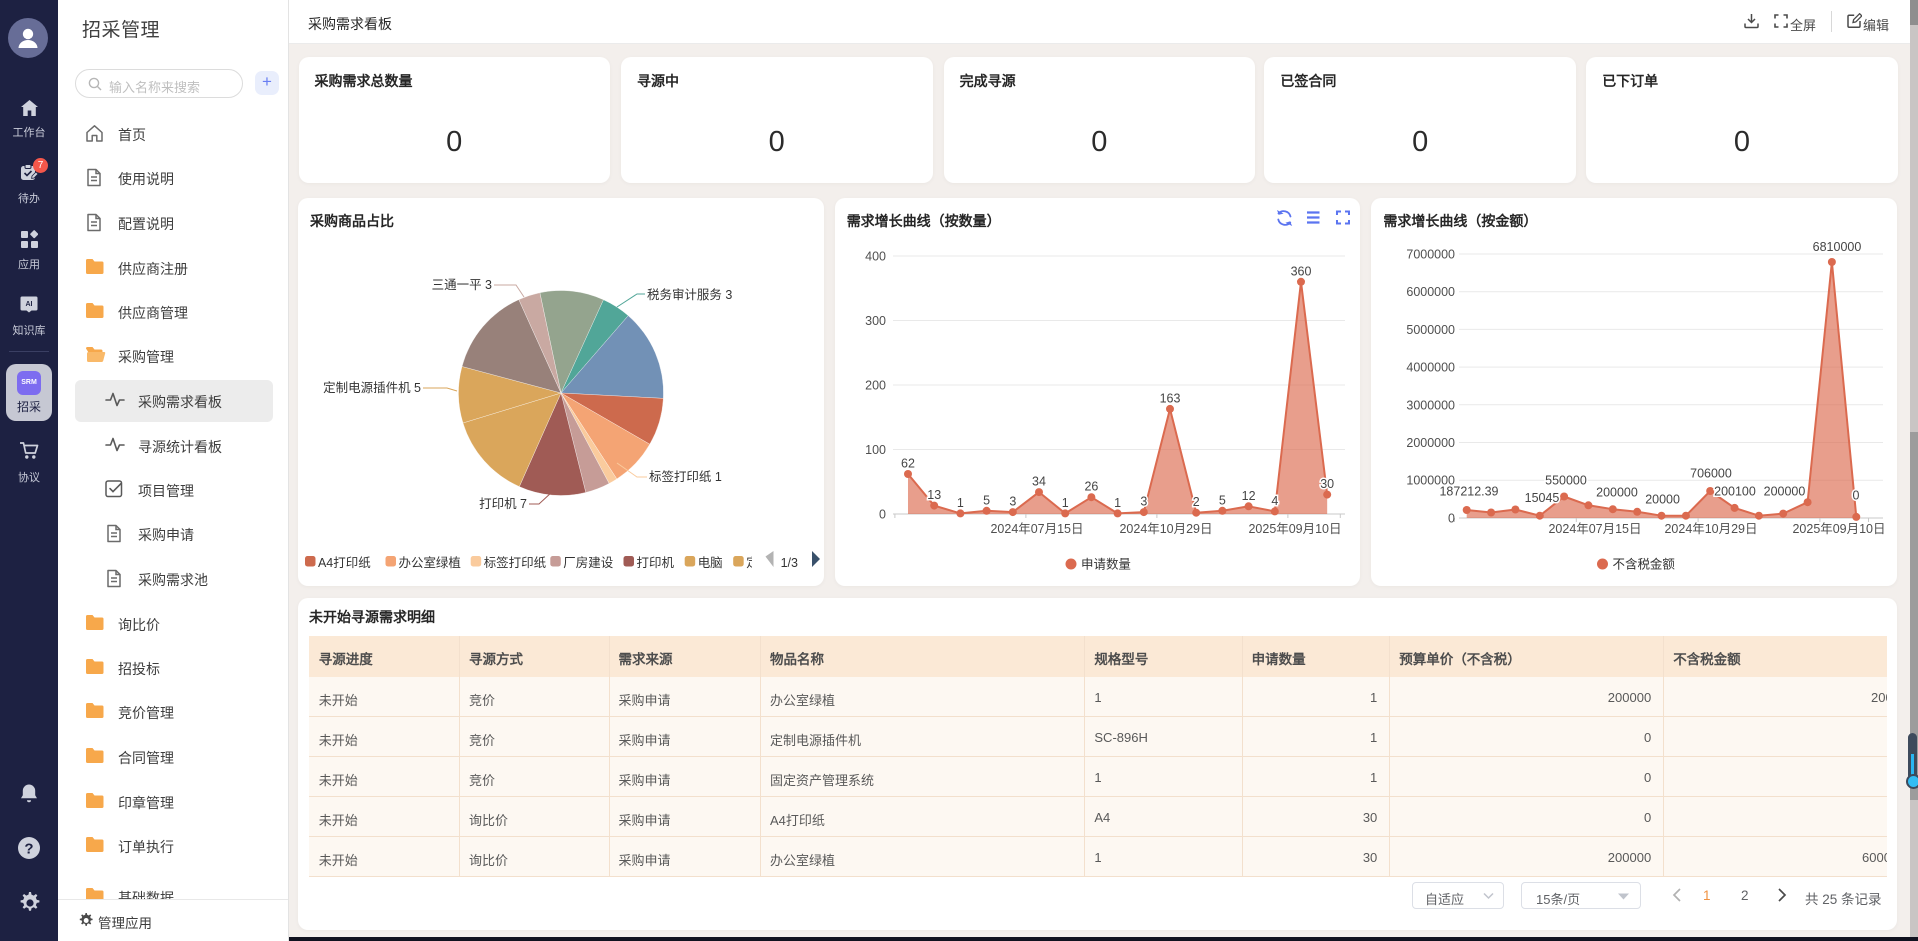  What do you see at coordinates (503, 504) in the screenshot?
I see `svg-text: 打印机 7` at bounding box center [503, 504].